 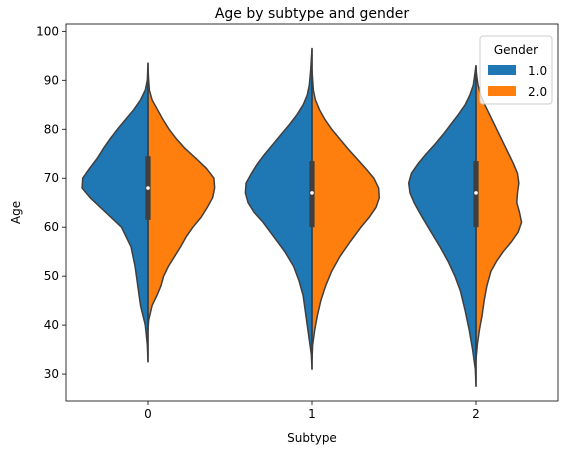 What do you see at coordinates (51, 374) in the screenshot?
I see `y-tick-label: 30` at bounding box center [51, 374].